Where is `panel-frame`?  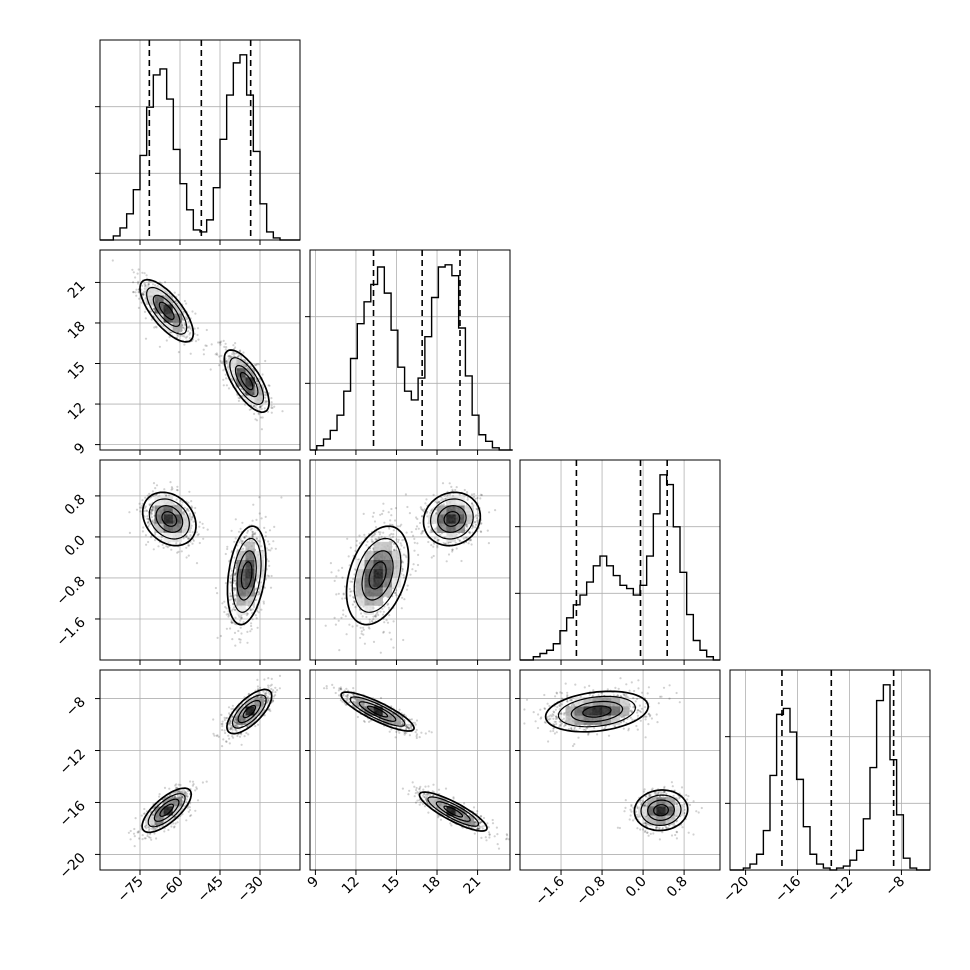 panel-frame is located at coordinates (830, 770).